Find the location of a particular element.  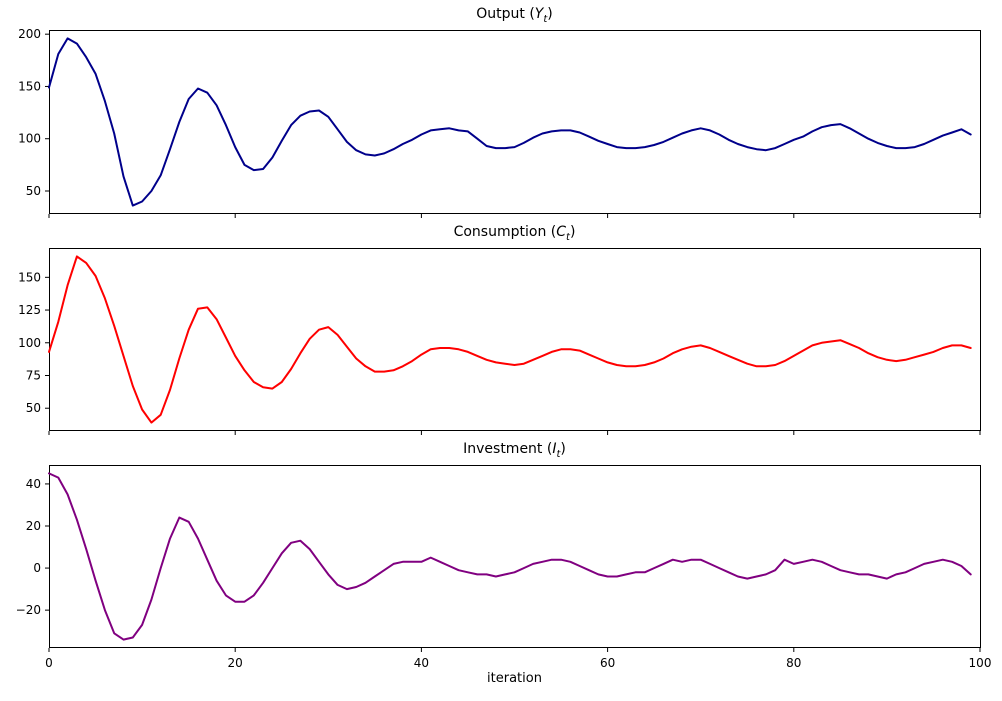

x-tick-label: 80 is located at coordinates (793, 663).